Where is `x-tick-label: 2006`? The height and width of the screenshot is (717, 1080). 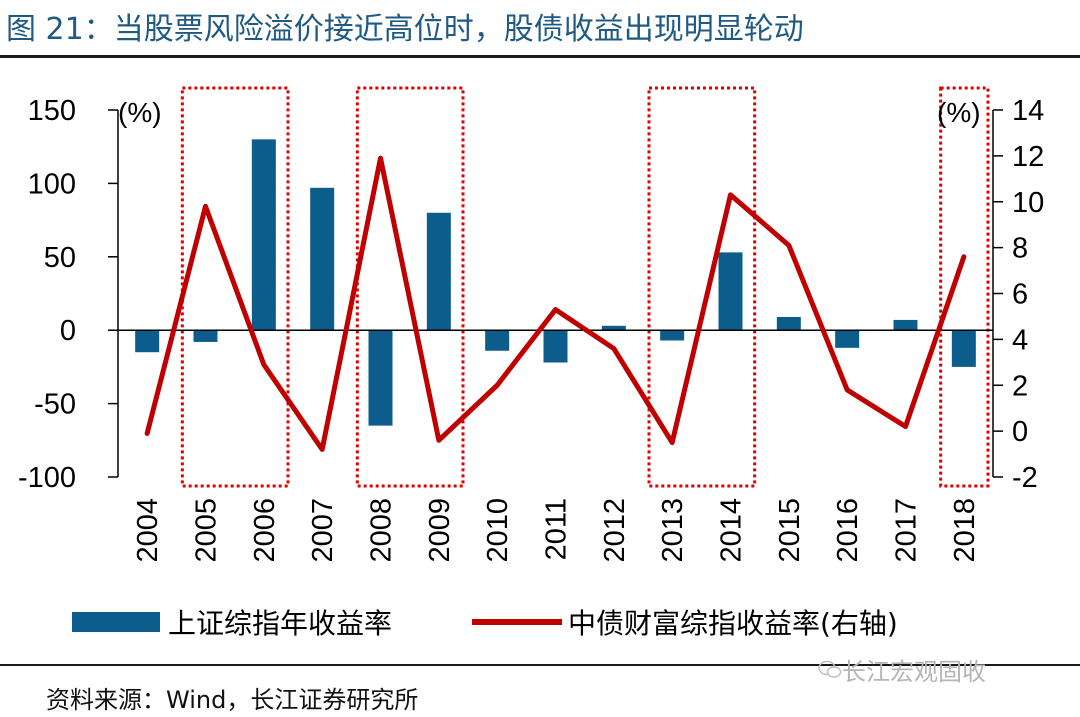
x-tick-label: 2006 is located at coordinates (265, 530).